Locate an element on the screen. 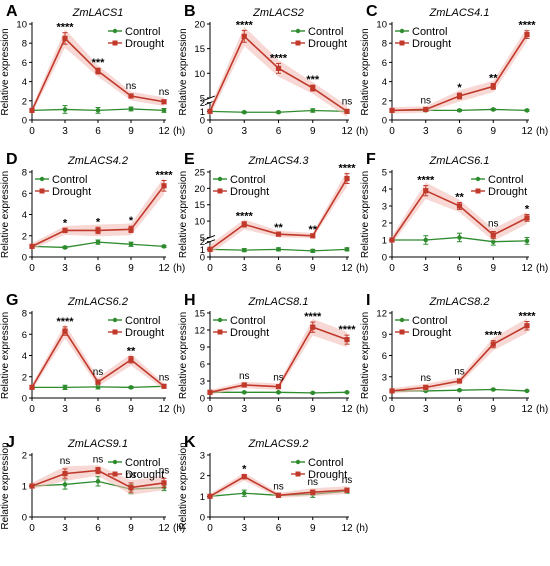  panel-letter: I is located at coordinates (368, 300).